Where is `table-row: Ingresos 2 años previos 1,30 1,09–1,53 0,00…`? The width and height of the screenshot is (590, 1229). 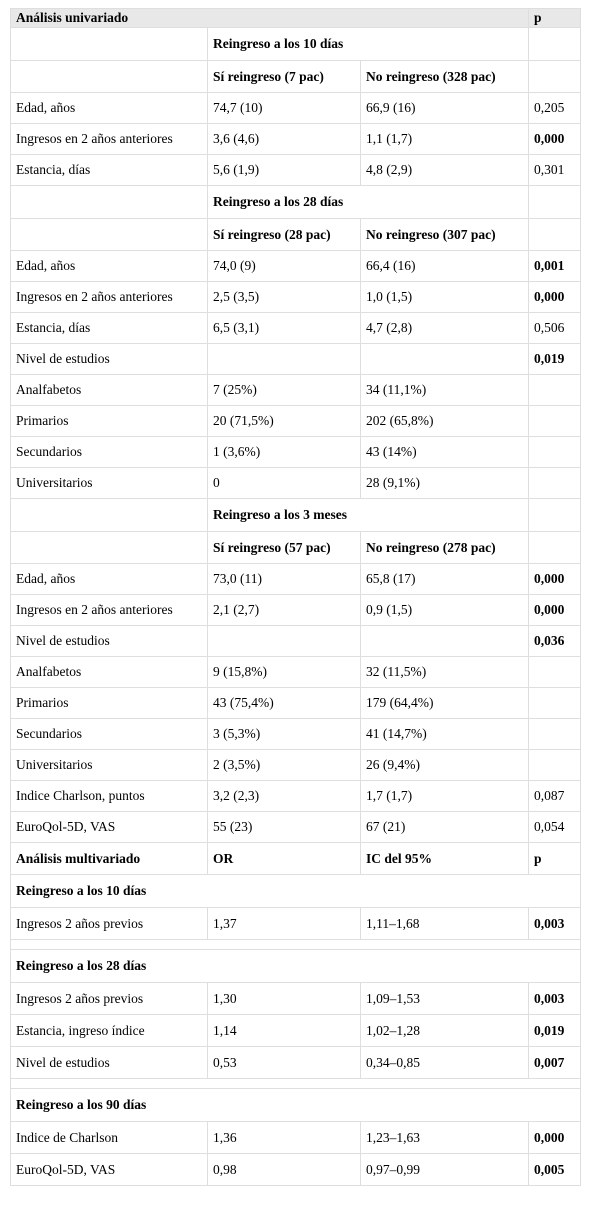
table-row: Ingresos 2 años previos 1,30 1,09–1,53 0,00… is located at coordinates (296, 998).